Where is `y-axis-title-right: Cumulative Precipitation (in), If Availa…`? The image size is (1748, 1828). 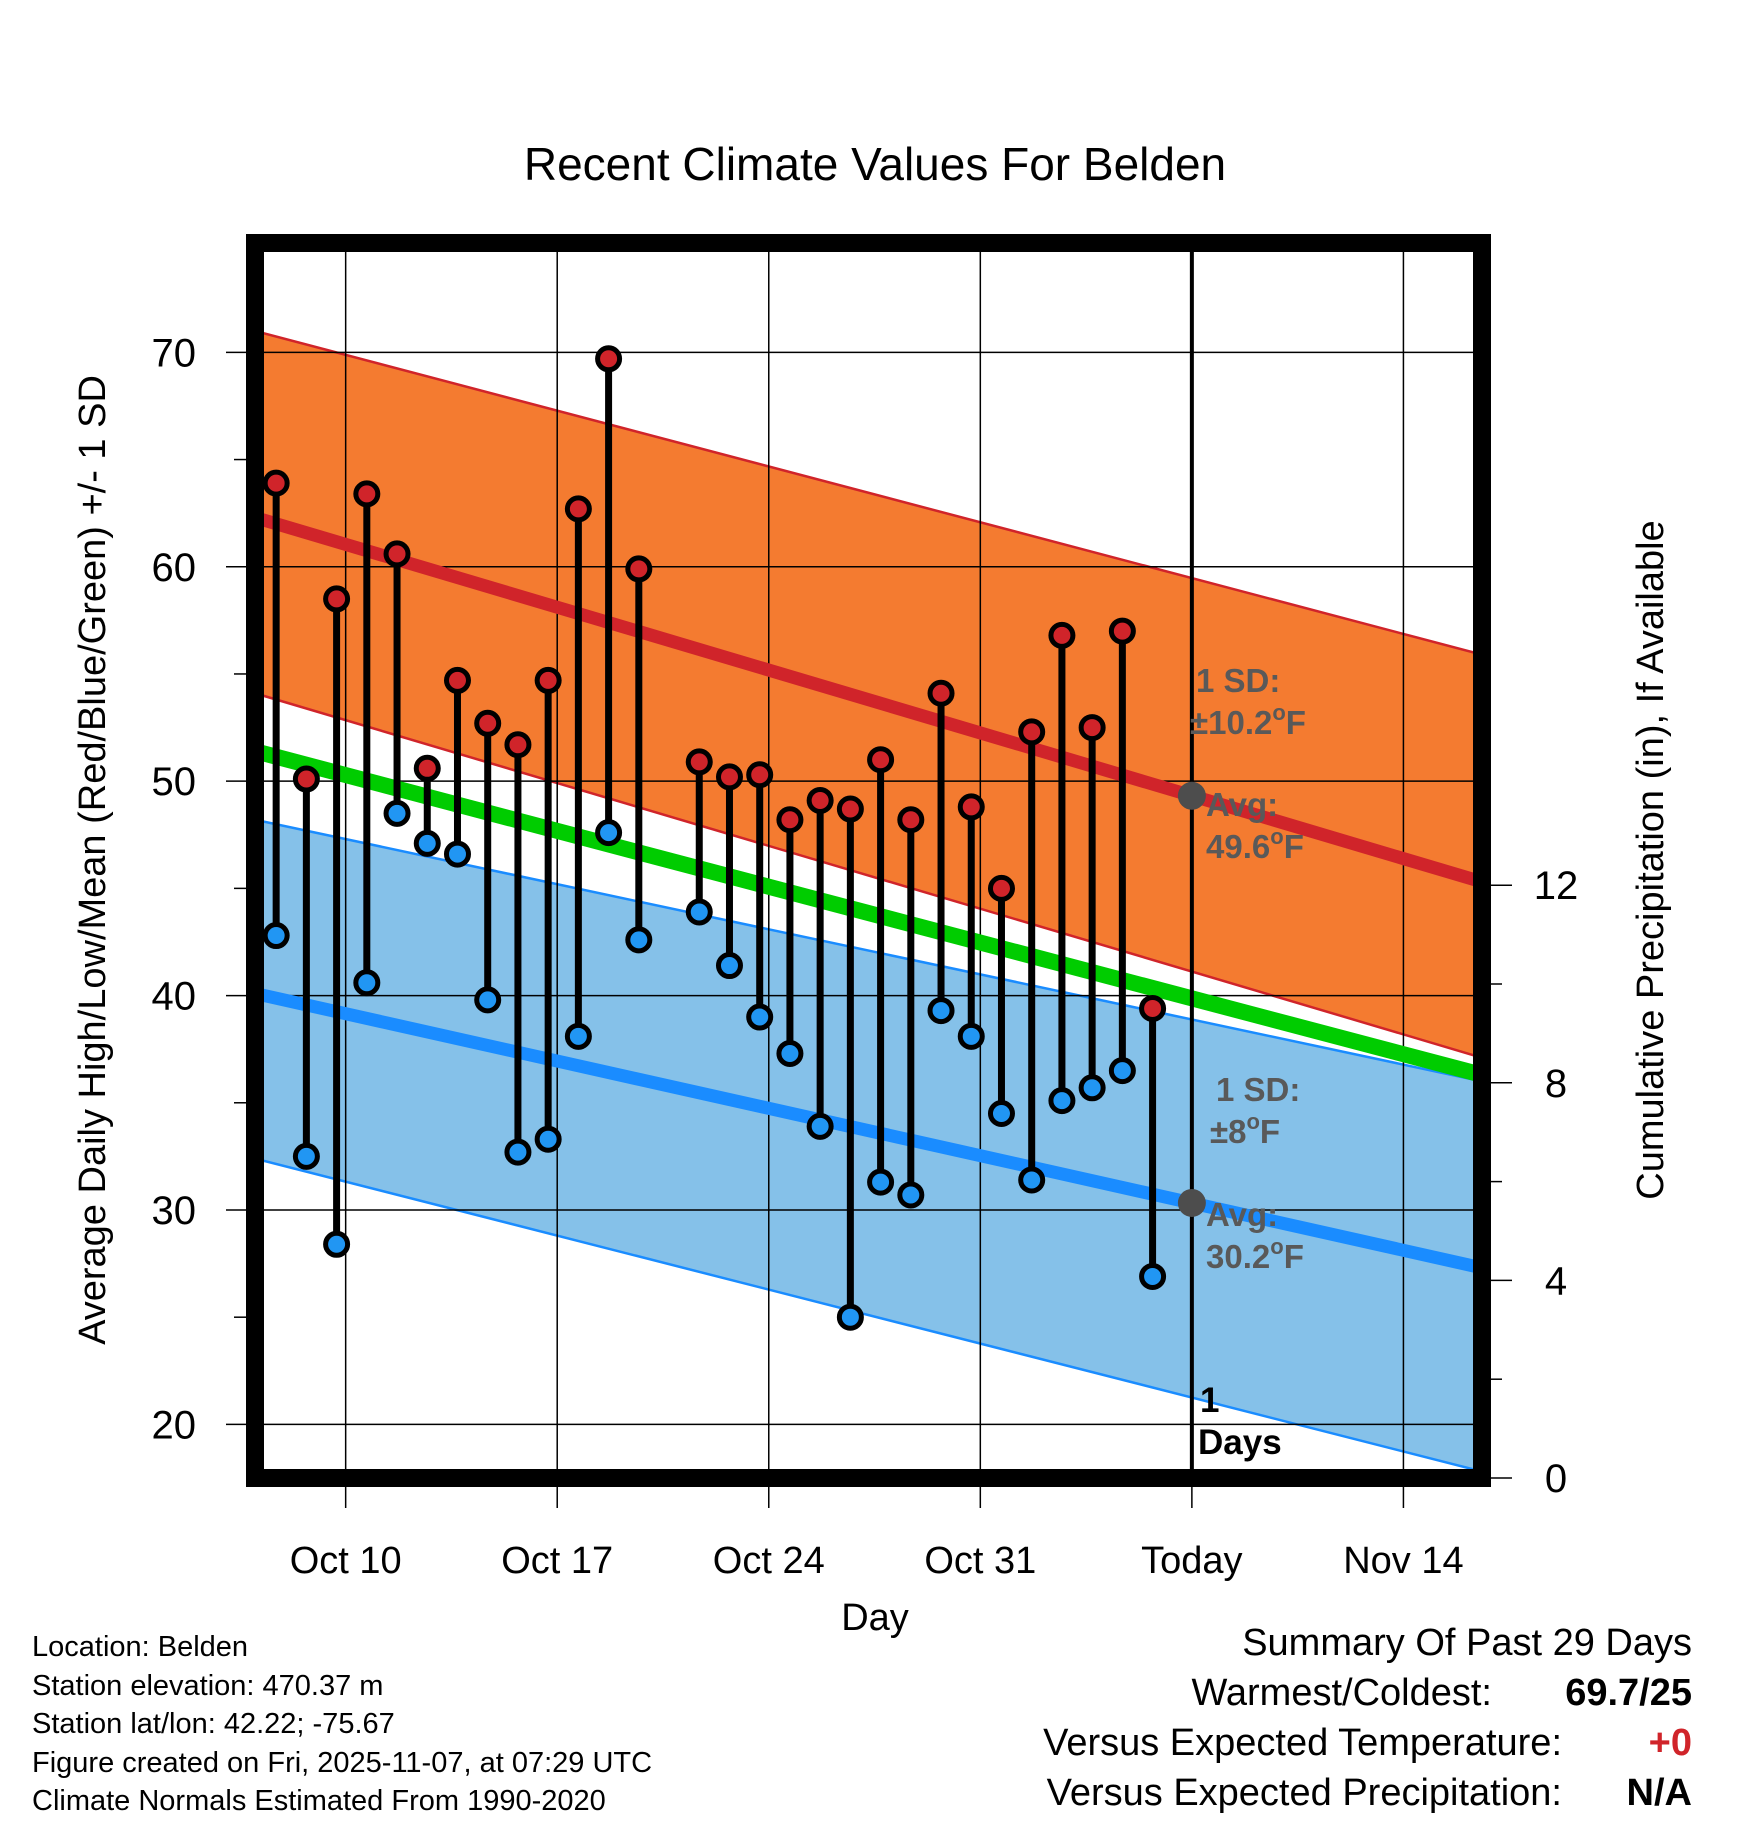
y-axis-title-right: Cumulative Precipitation (in), If Availa… is located at coordinates (1651, 859).